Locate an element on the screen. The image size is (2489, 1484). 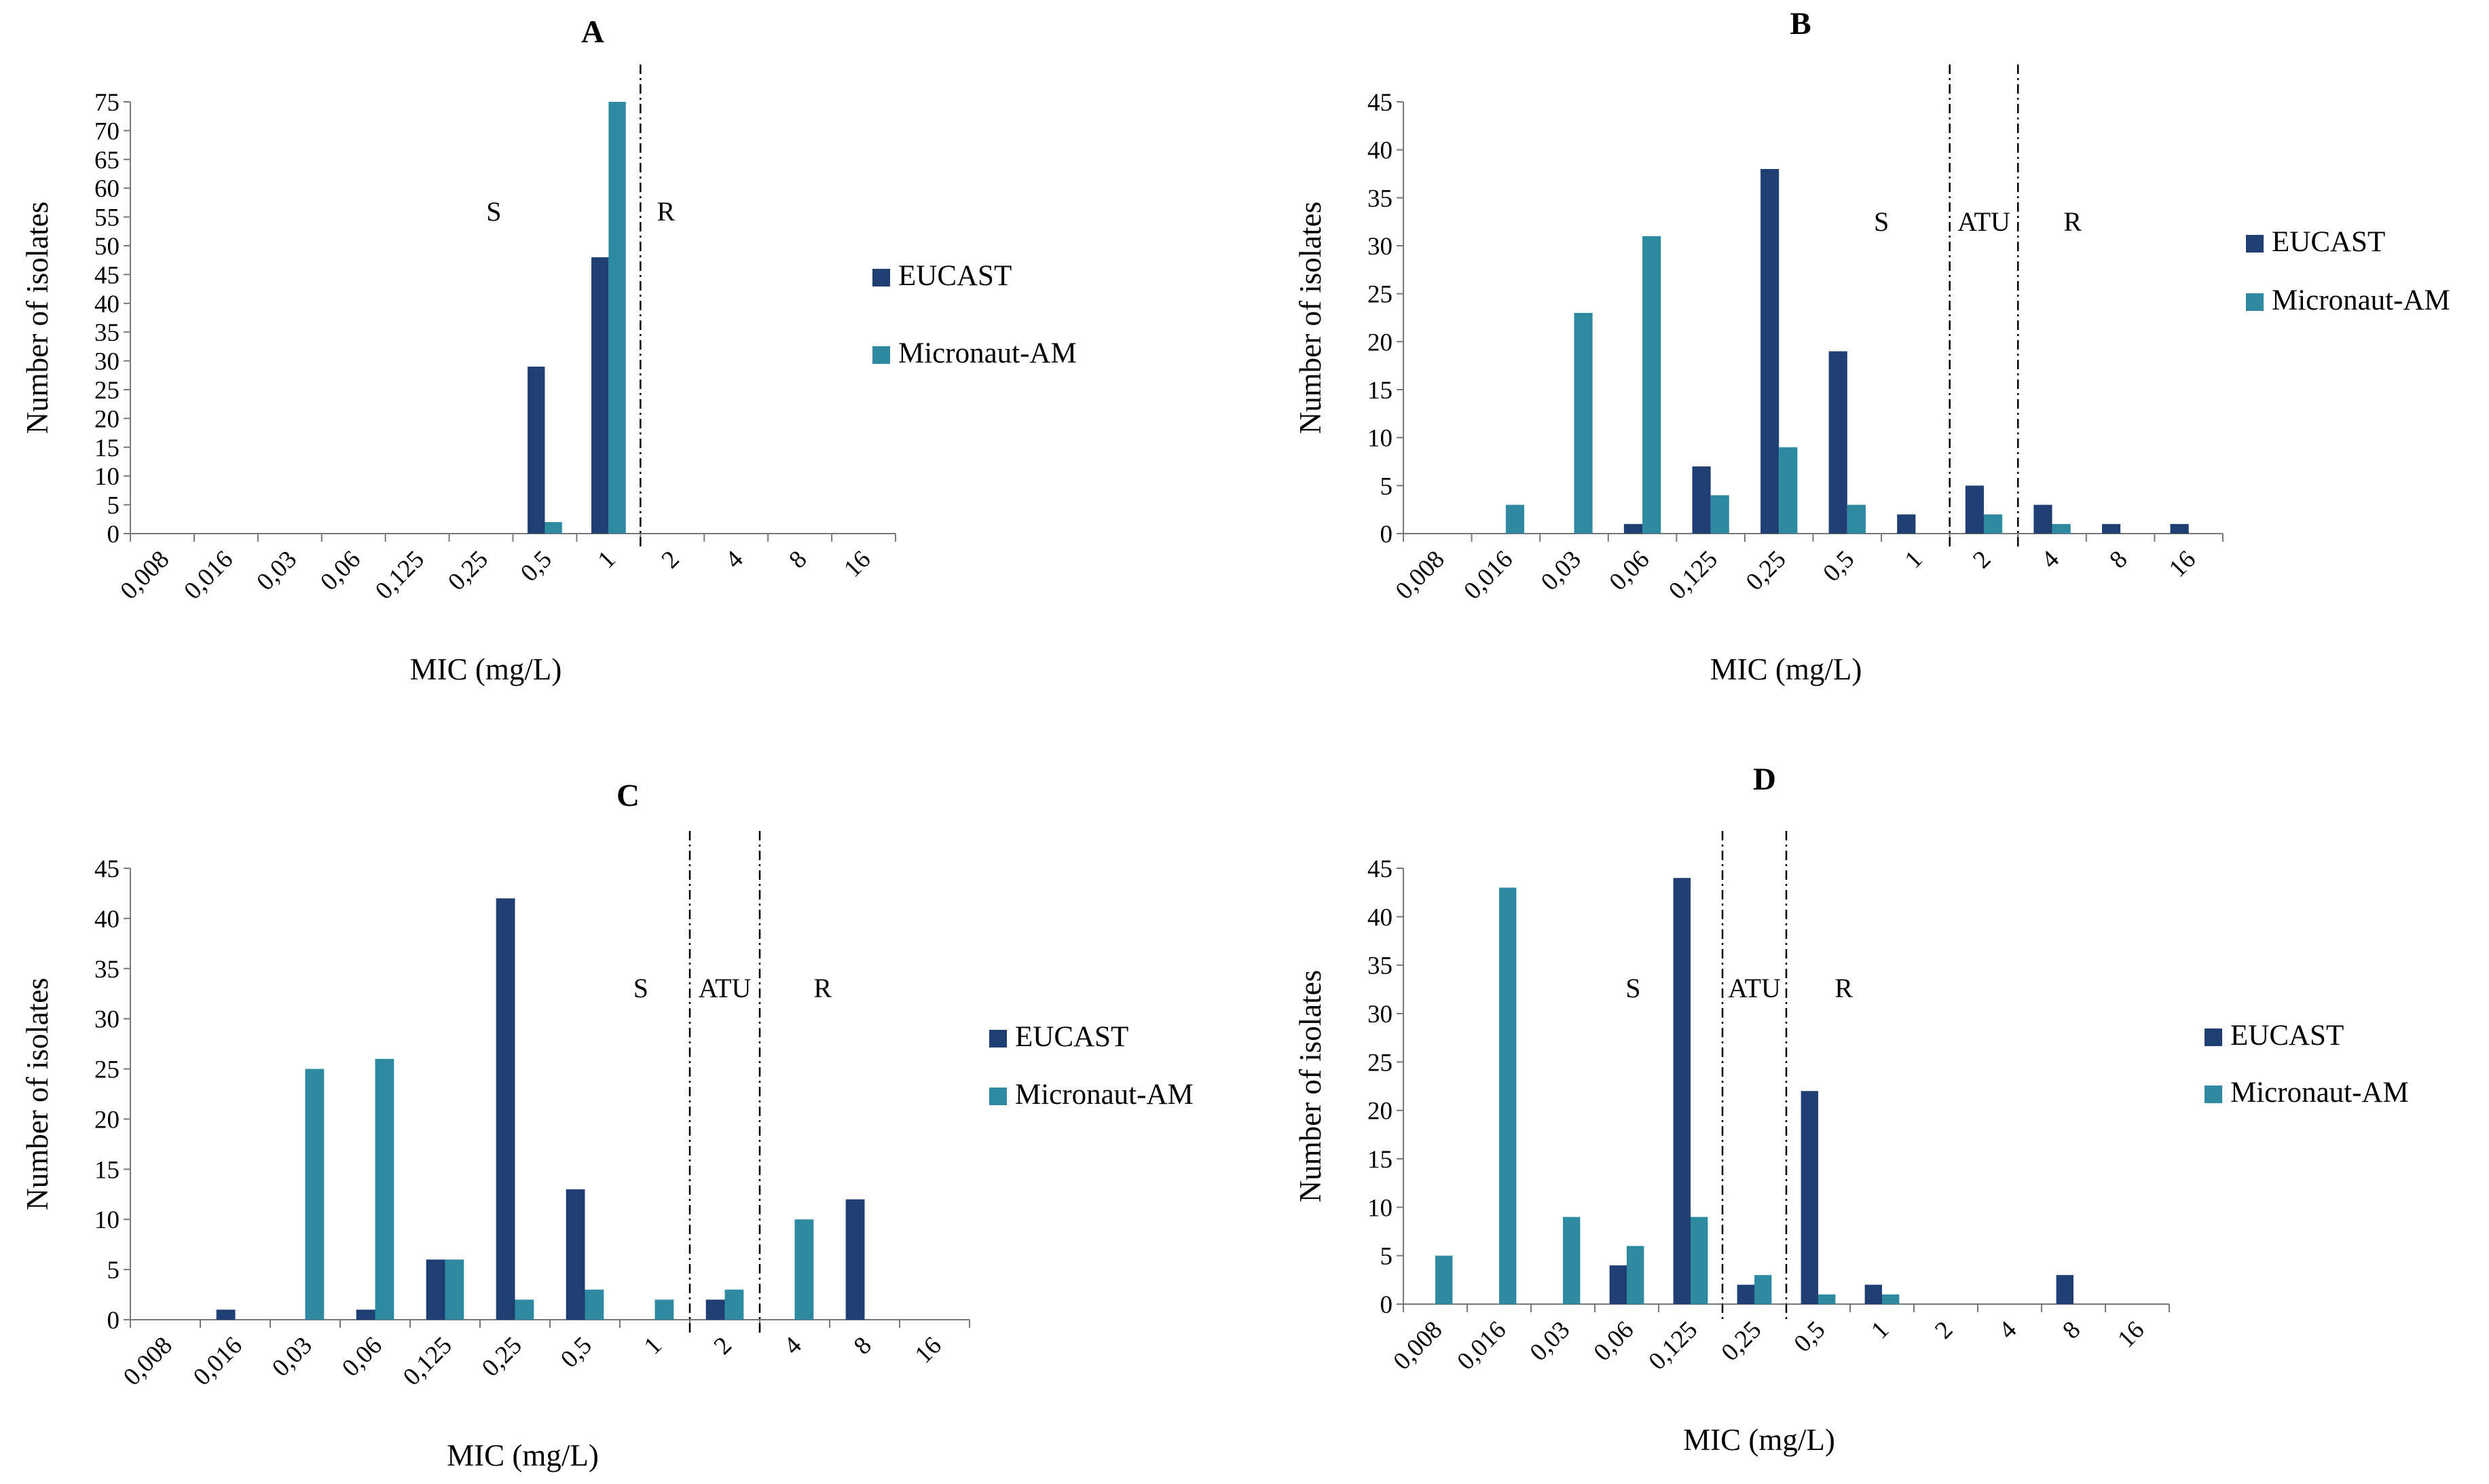
panel-a-legend-label-eucast: EUCAST is located at coordinates (955, 276).